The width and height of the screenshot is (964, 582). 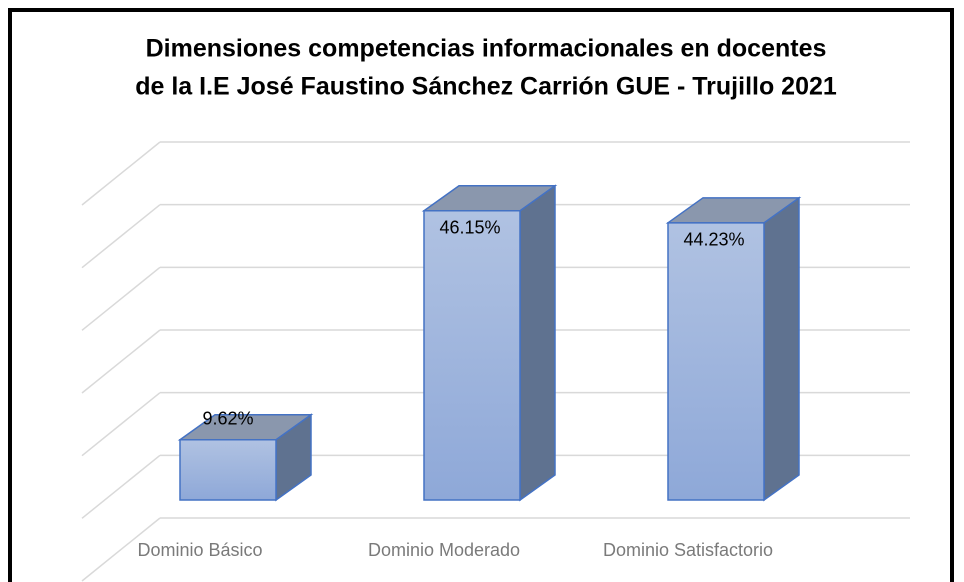 I want to click on data-label: 9.62%, so click(x=227, y=418).